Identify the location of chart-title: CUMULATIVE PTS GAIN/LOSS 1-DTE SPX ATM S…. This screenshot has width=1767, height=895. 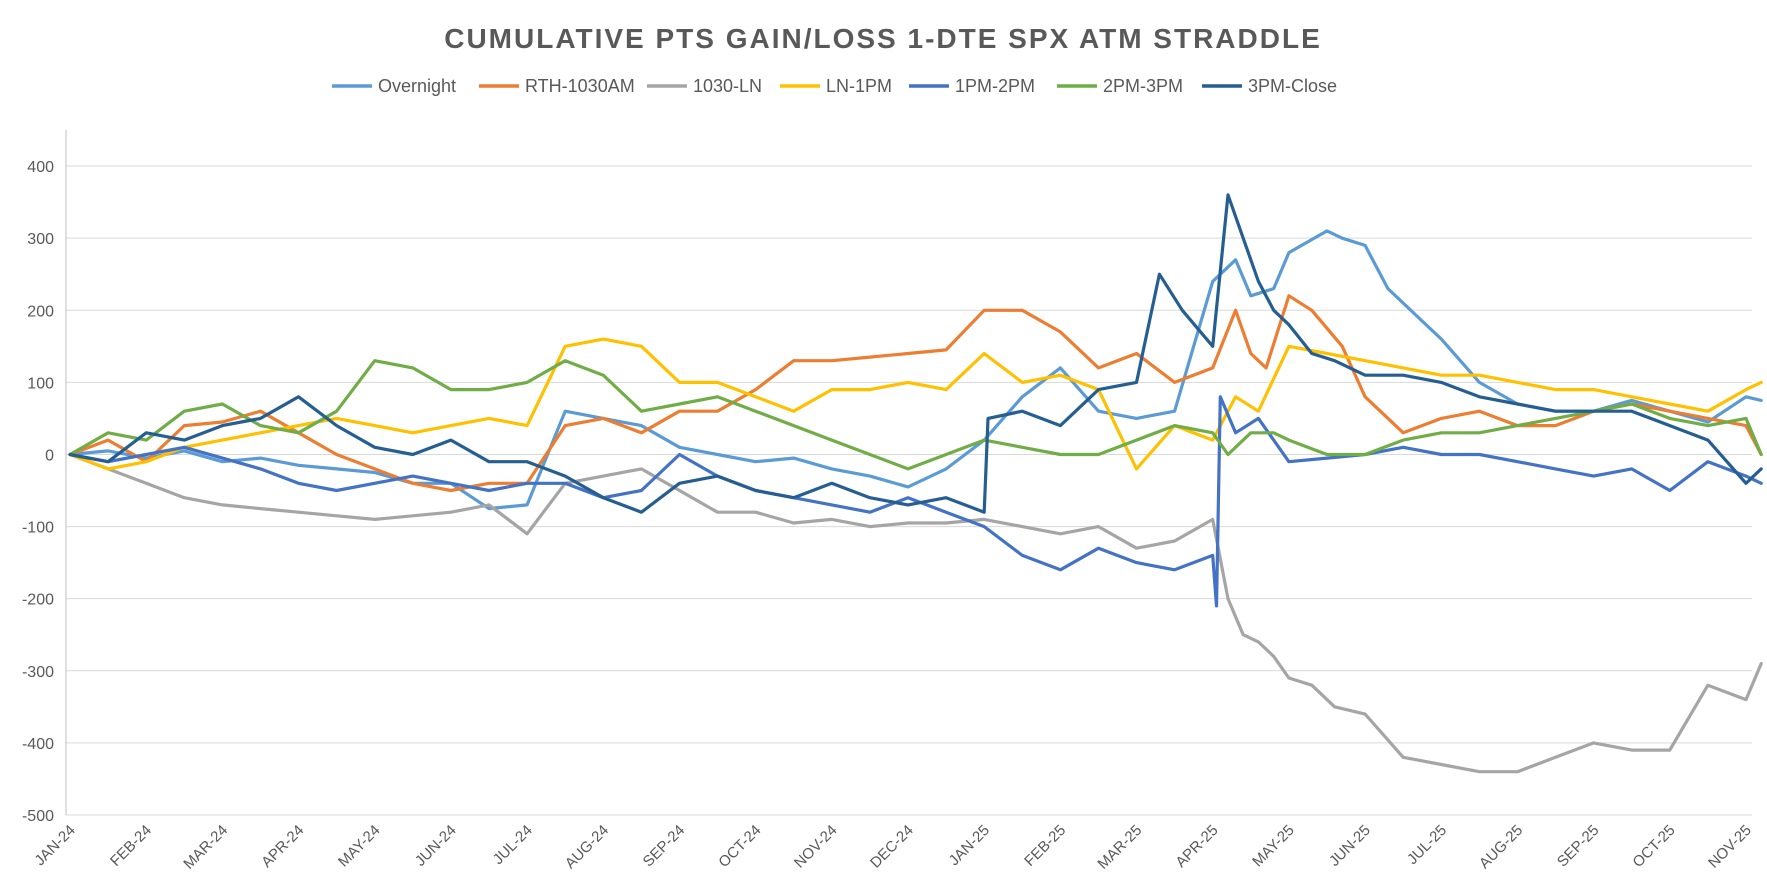
(883, 38).